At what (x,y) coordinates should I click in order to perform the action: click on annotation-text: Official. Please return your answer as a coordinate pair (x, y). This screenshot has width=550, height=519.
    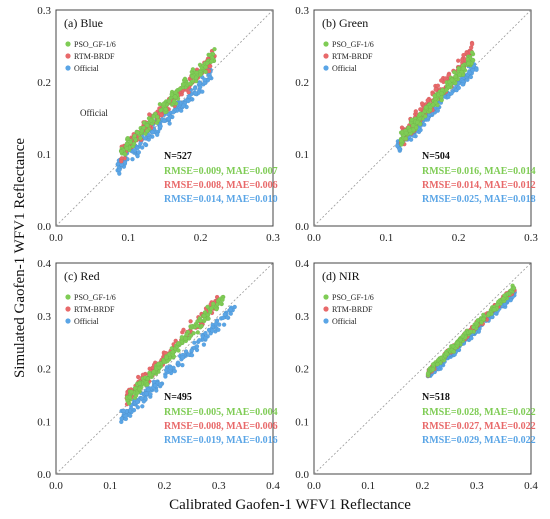
    Looking at the image, I should click on (94, 113).